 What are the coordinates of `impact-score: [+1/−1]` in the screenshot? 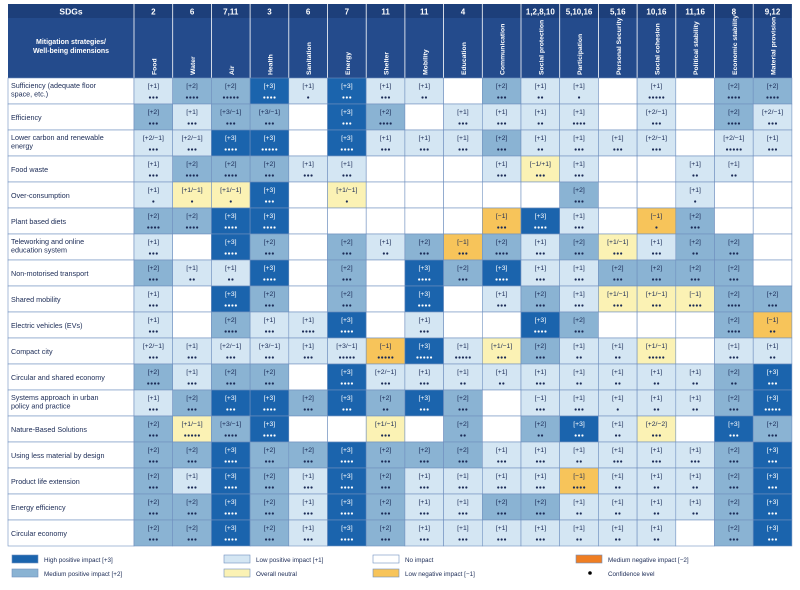 It's located at (191, 424).